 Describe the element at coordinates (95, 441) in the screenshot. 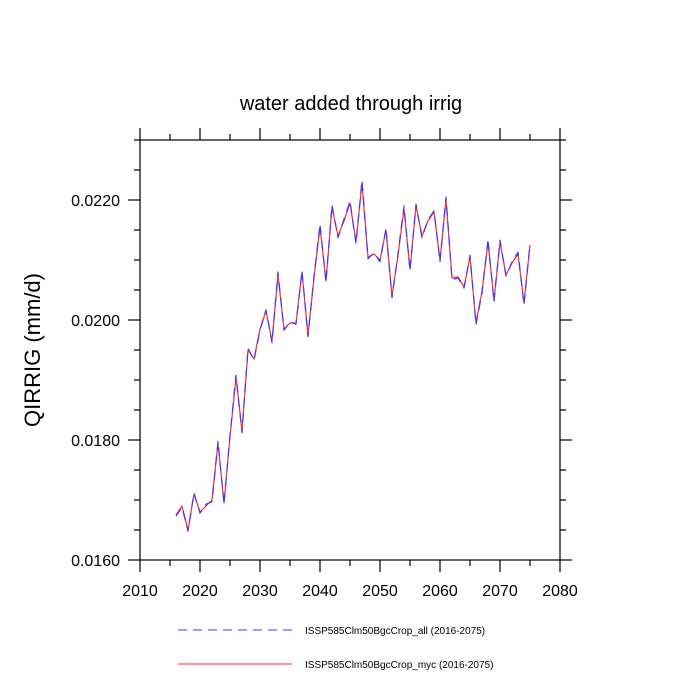

I see `y-tick-label: 0.0180` at that location.